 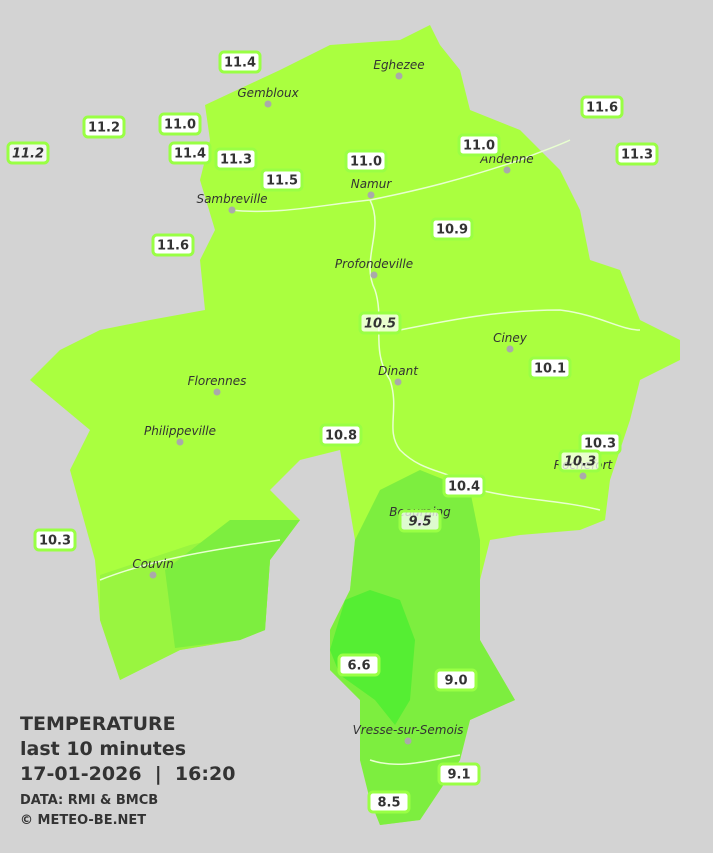 I want to click on city-label: Philippeville, so click(x=180, y=431).